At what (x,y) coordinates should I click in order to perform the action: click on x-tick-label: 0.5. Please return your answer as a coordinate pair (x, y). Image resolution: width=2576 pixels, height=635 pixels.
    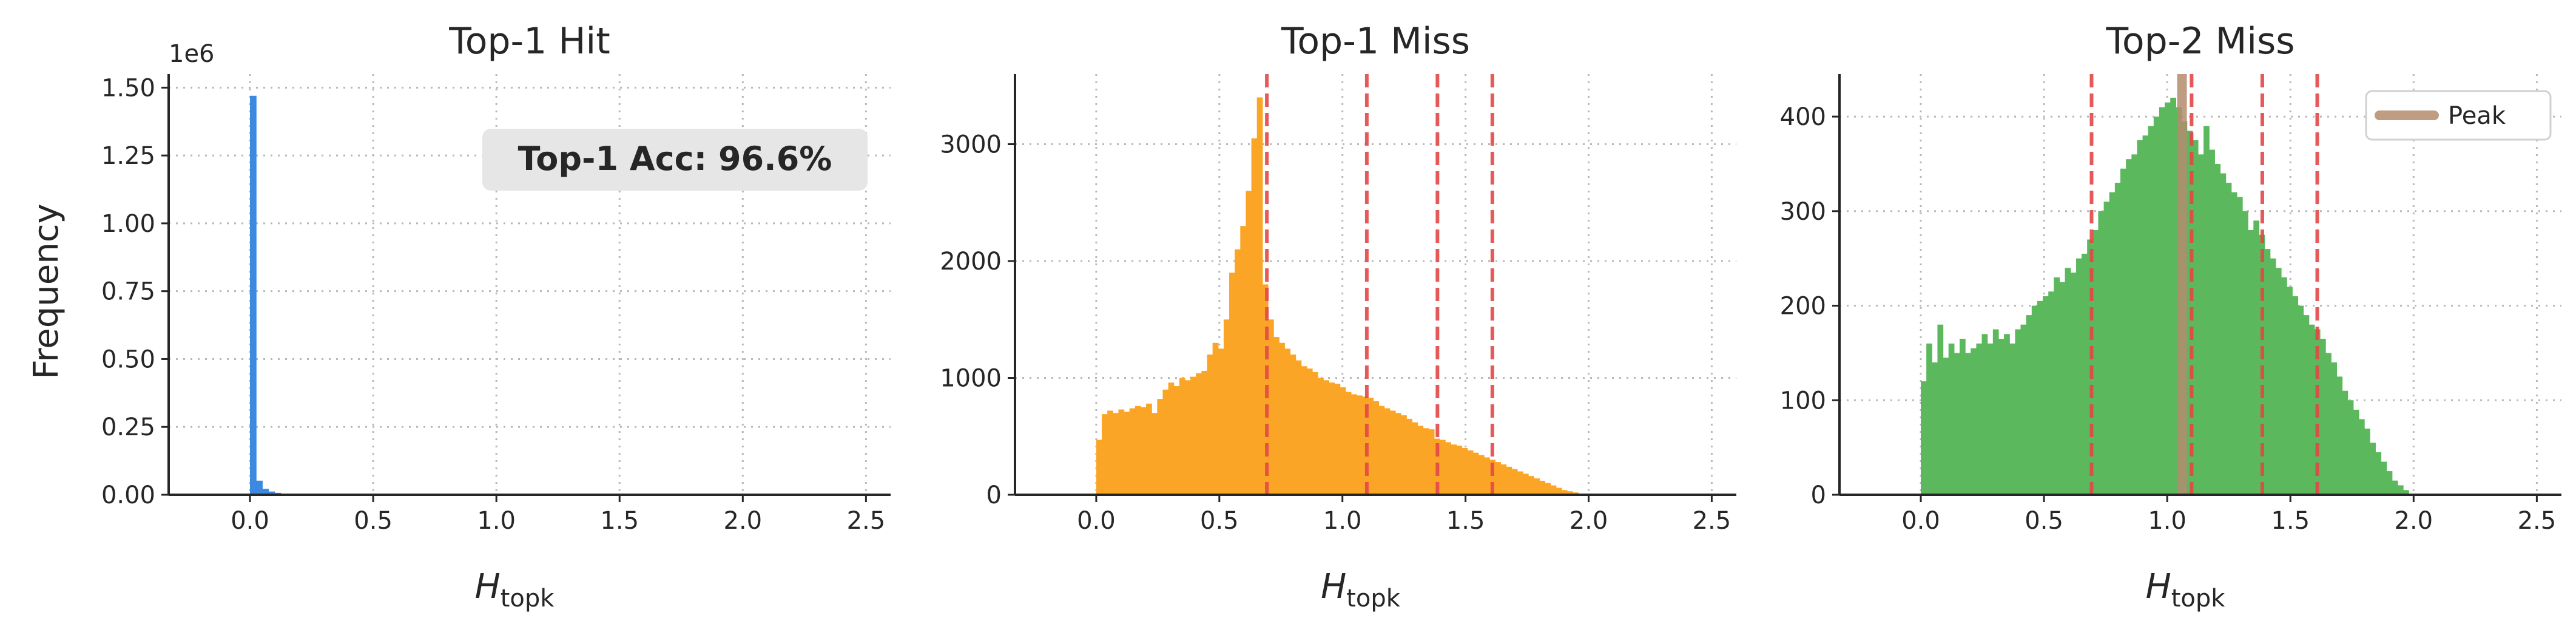
    Looking at the image, I should click on (1219, 521).